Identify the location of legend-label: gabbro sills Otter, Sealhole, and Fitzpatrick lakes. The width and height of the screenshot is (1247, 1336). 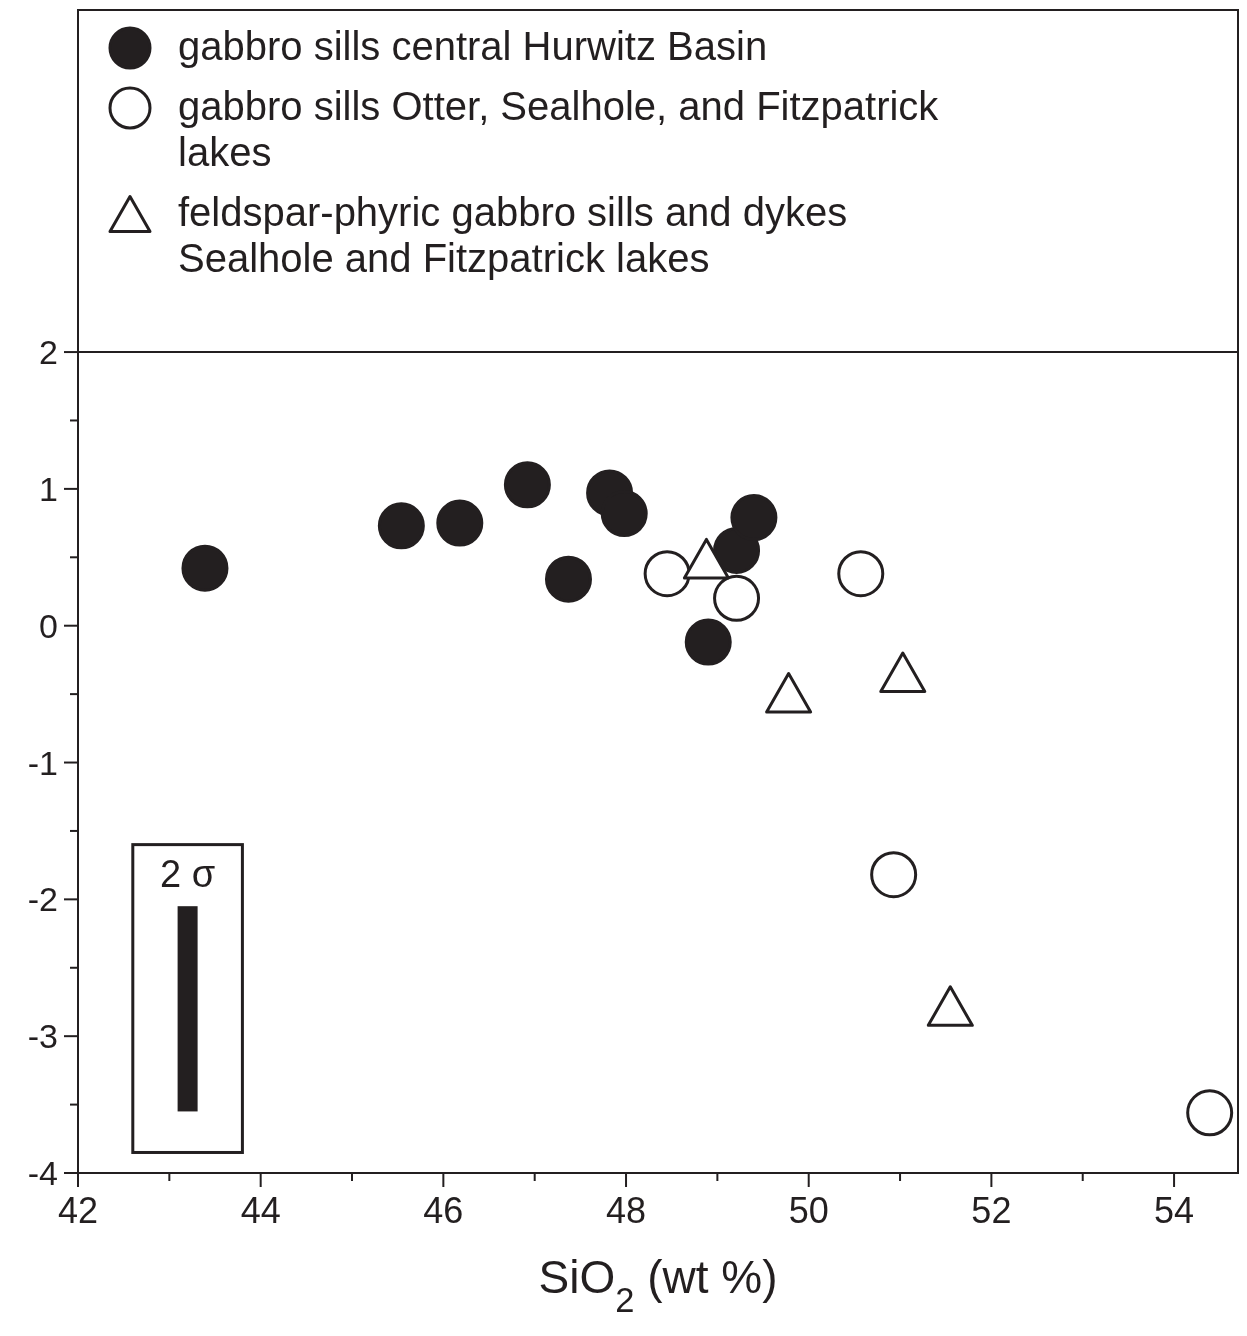
(559, 129).